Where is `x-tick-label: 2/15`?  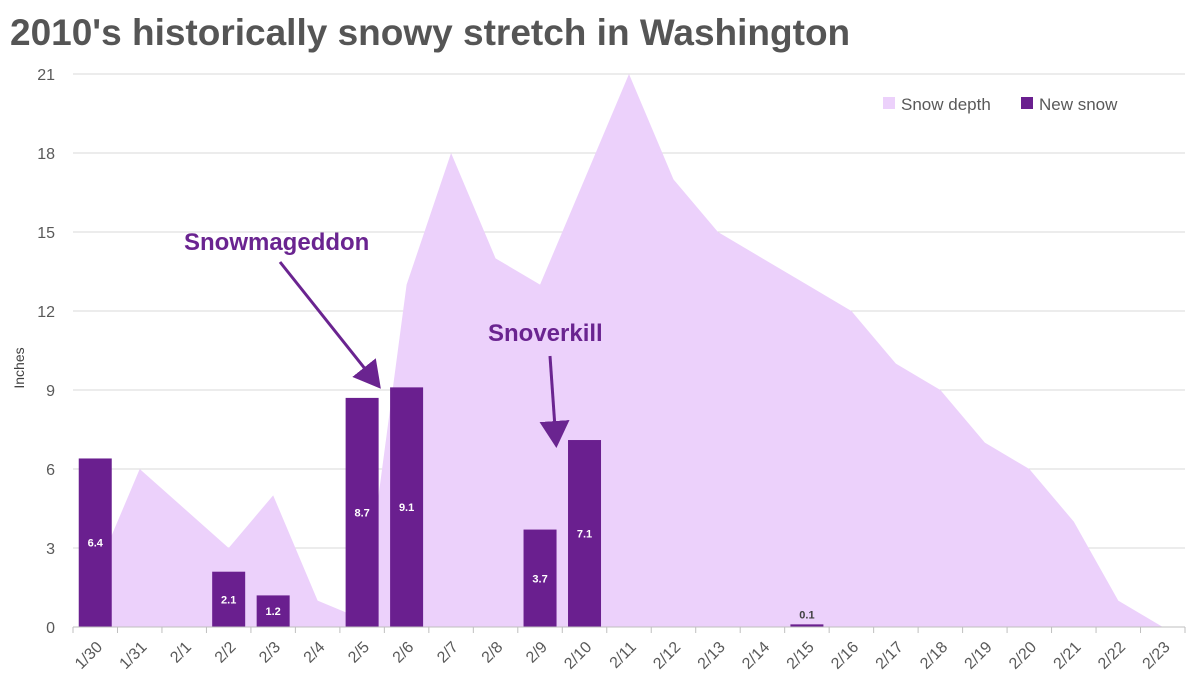 x-tick-label: 2/15 is located at coordinates (801, 656).